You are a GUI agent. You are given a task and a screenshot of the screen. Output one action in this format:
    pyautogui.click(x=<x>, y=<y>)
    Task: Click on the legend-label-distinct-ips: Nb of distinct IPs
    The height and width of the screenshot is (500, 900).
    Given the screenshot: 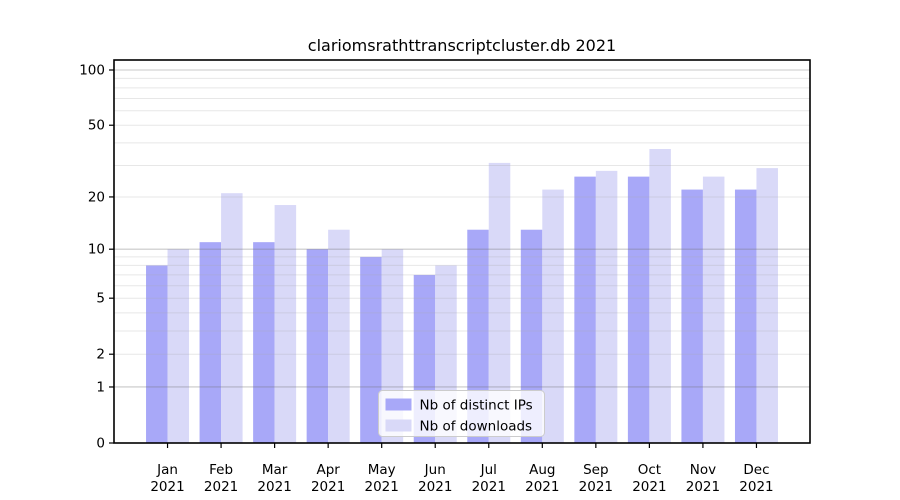 What is the action you would take?
    pyautogui.click(x=476, y=406)
    